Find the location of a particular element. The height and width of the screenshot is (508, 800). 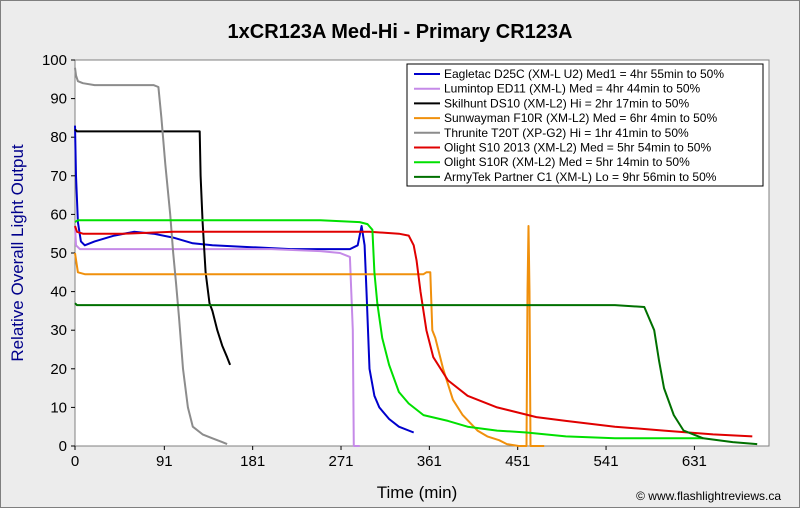

x-tick-label: 91 is located at coordinates (164, 461).